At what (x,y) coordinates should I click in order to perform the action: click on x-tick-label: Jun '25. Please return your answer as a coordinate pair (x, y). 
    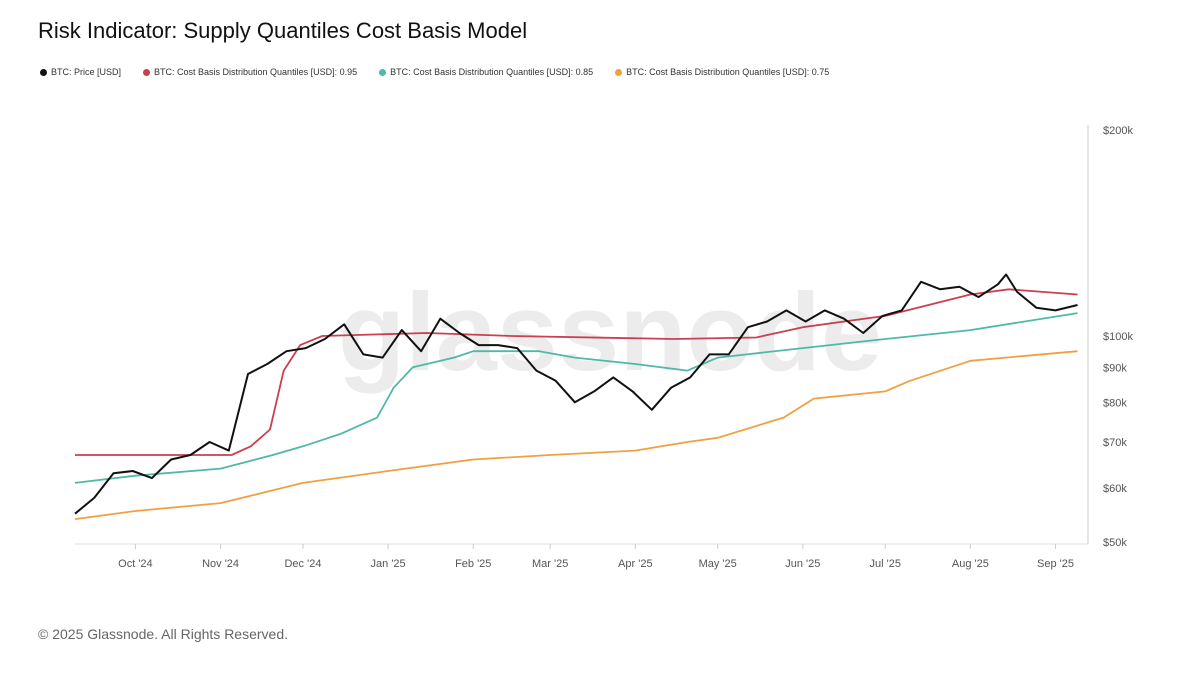
    Looking at the image, I should click on (802, 564).